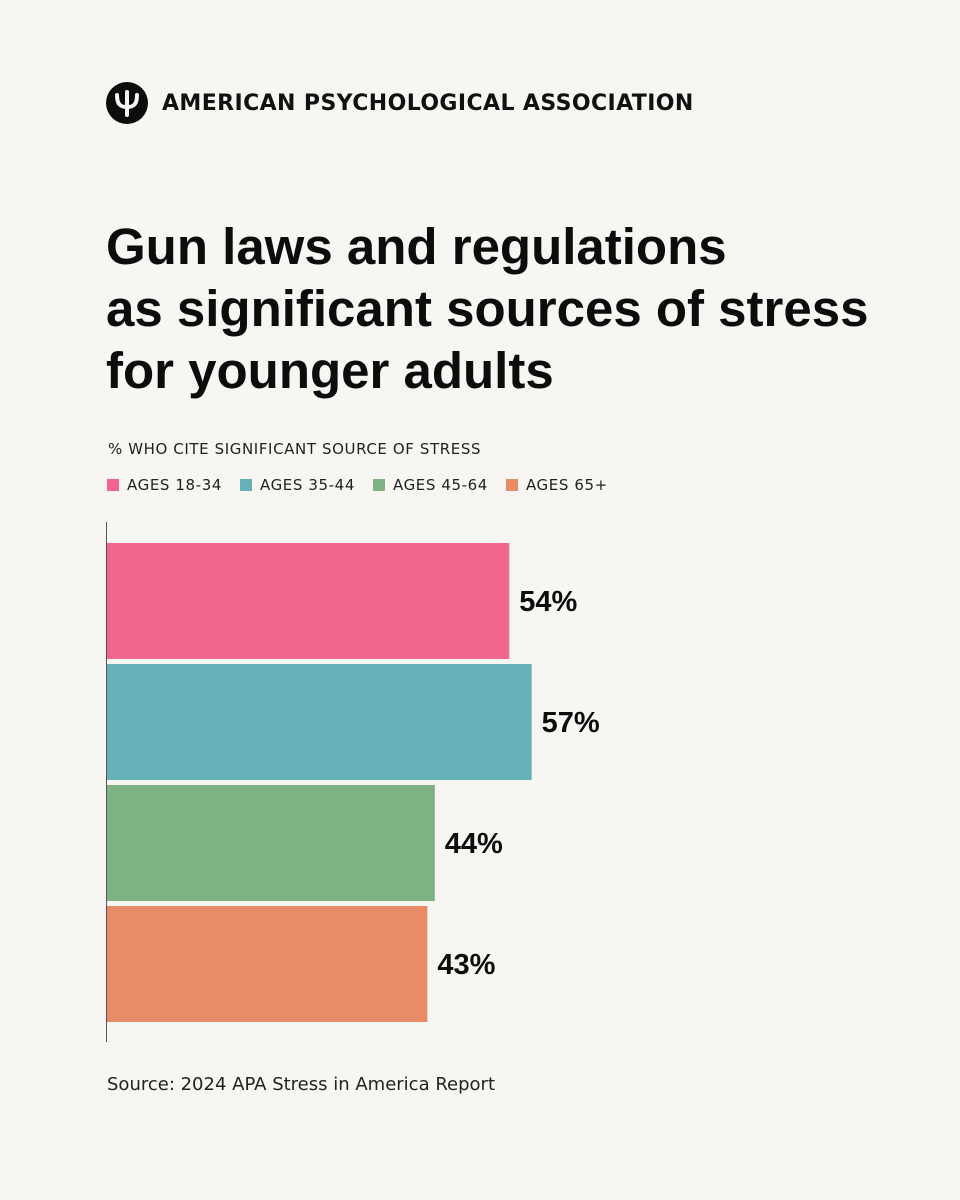  Describe the element at coordinates (428, 103) in the screenshot. I see `organization-name: AMERICAN PSYCHOLOGICAL ASSOCIATION` at that location.